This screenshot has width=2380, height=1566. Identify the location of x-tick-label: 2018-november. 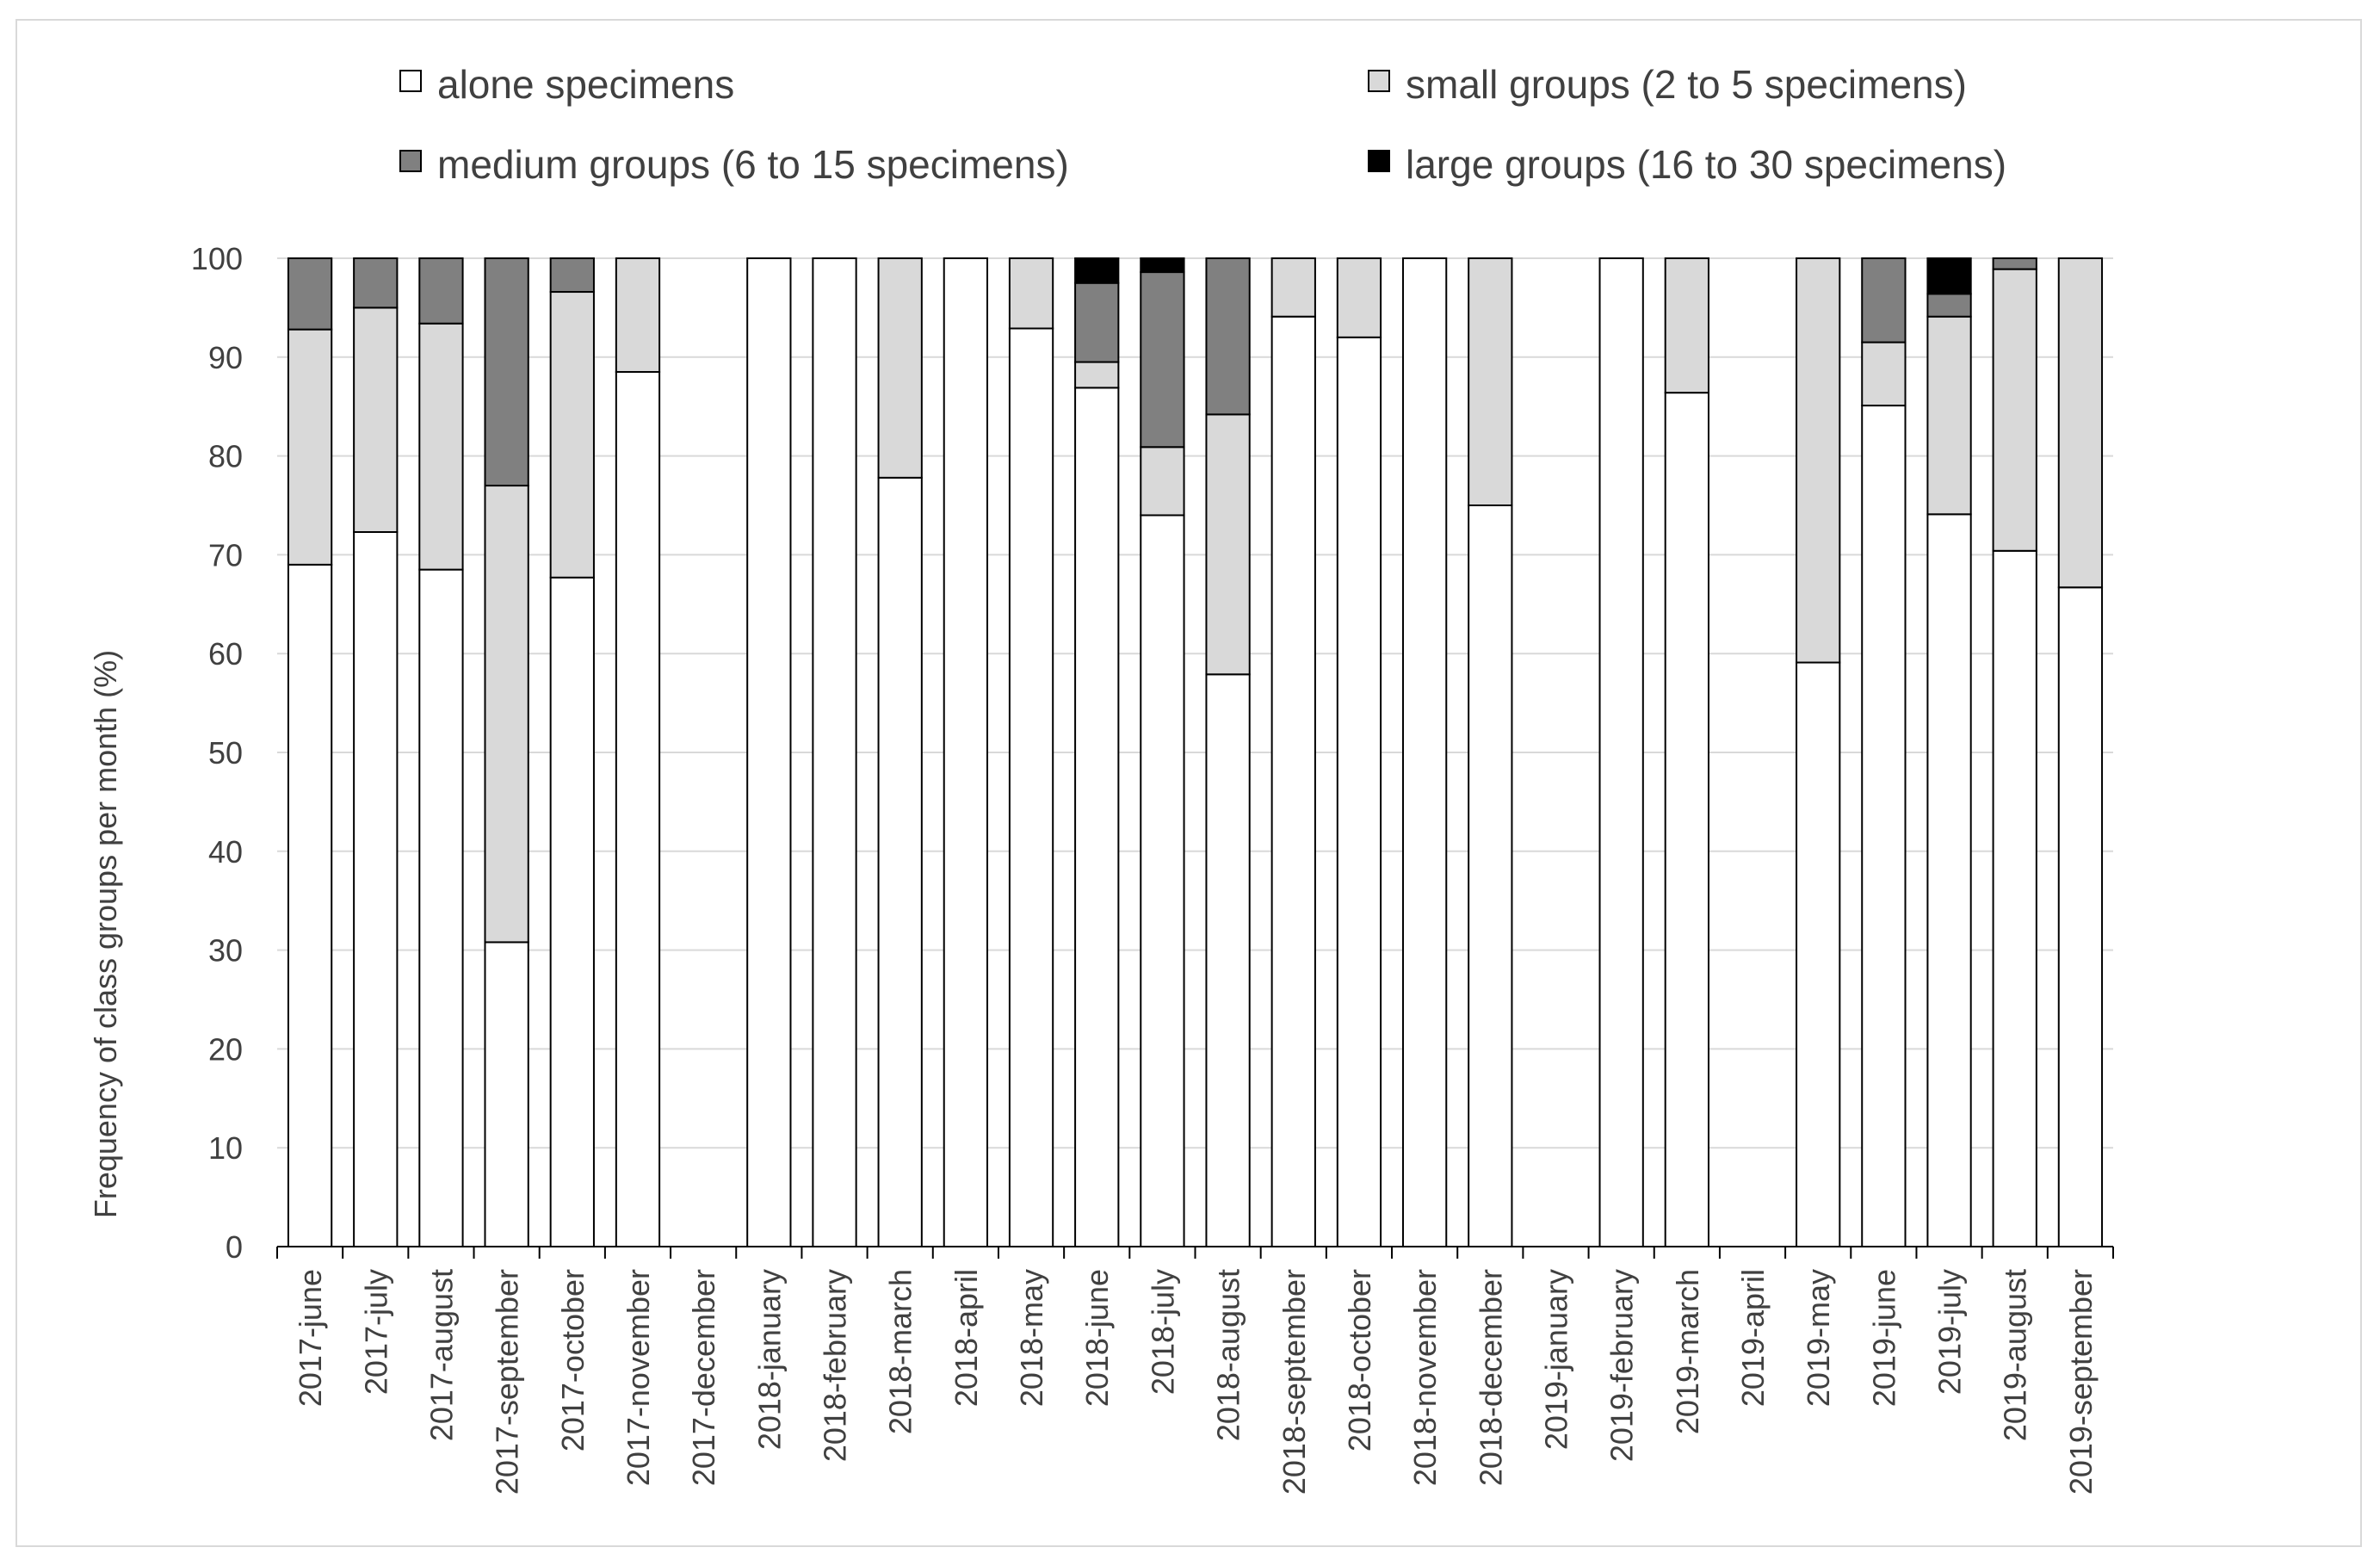
(1425, 1378).